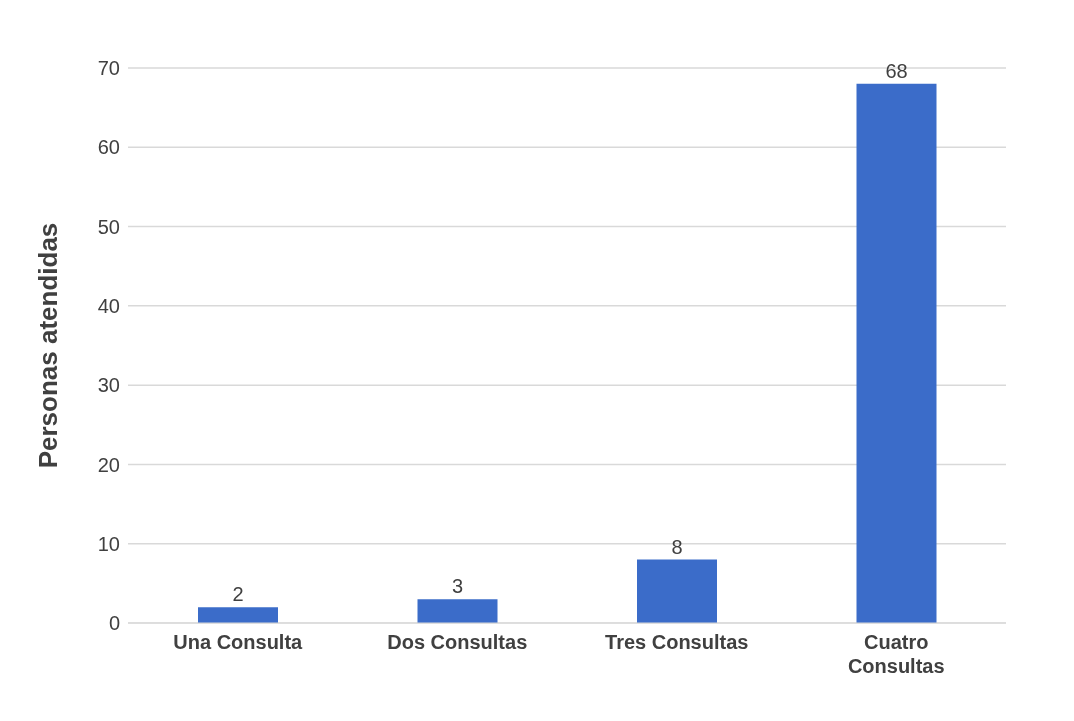 This screenshot has width=1074, height=721. I want to click on data-label: 68, so click(896, 70).